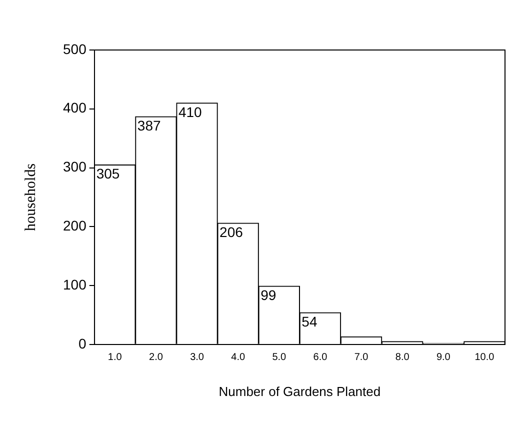  Describe the element at coordinates (149, 125) in the screenshot. I see `data-label: 387` at that location.